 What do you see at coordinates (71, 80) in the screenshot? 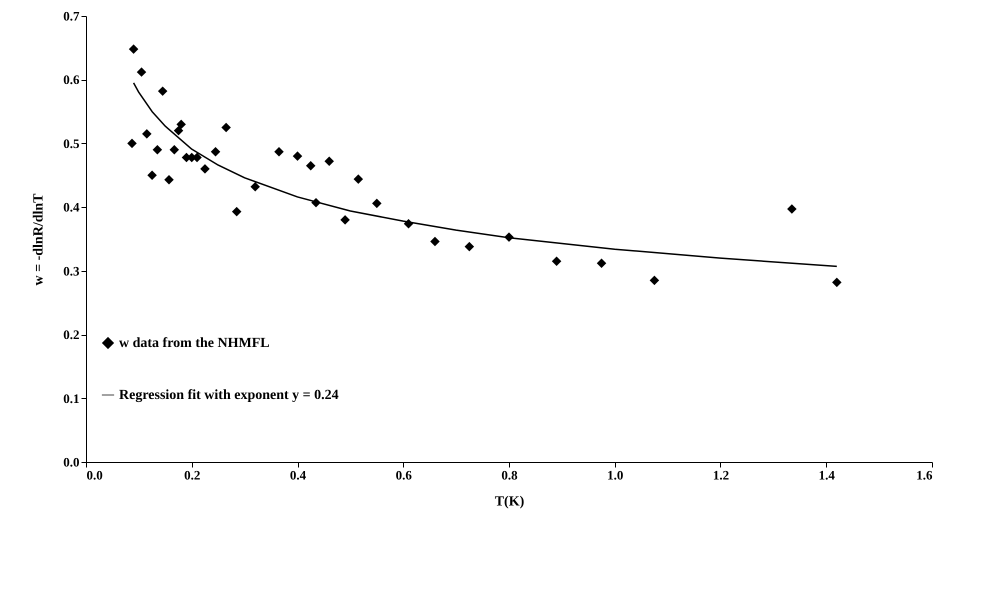
I see `y-tick-label: 0.6` at bounding box center [71, 80].